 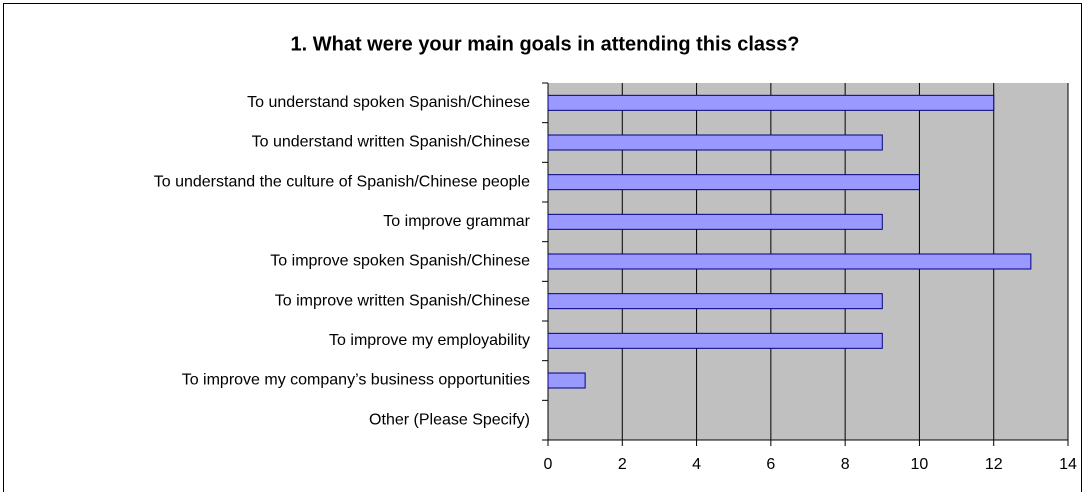 I want to click on y-tick-label: To improve my employability, so click(x=429, y=340).